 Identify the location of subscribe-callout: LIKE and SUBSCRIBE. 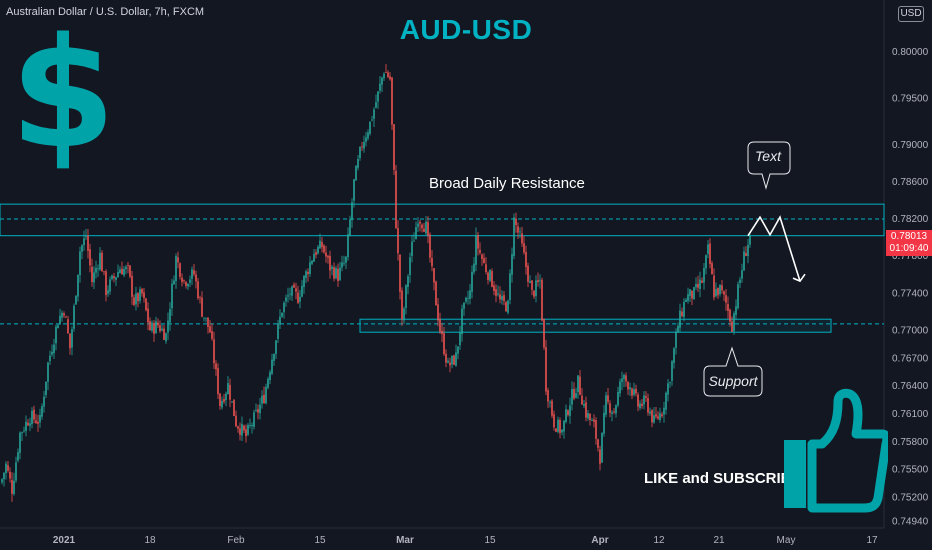
(723, 478).